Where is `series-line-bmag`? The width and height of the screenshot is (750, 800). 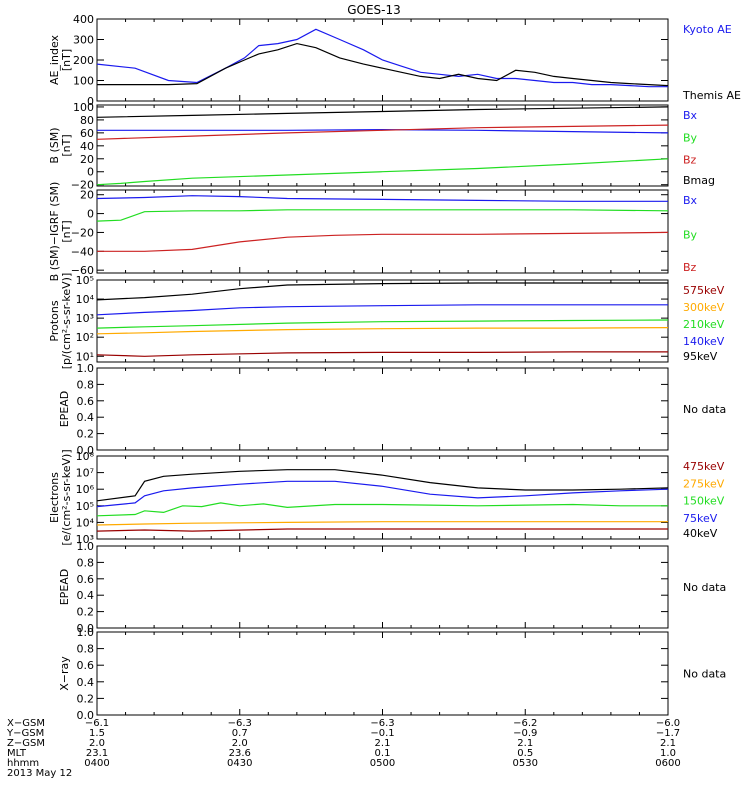
series-line-bmag is located at coordinates (382, 112).